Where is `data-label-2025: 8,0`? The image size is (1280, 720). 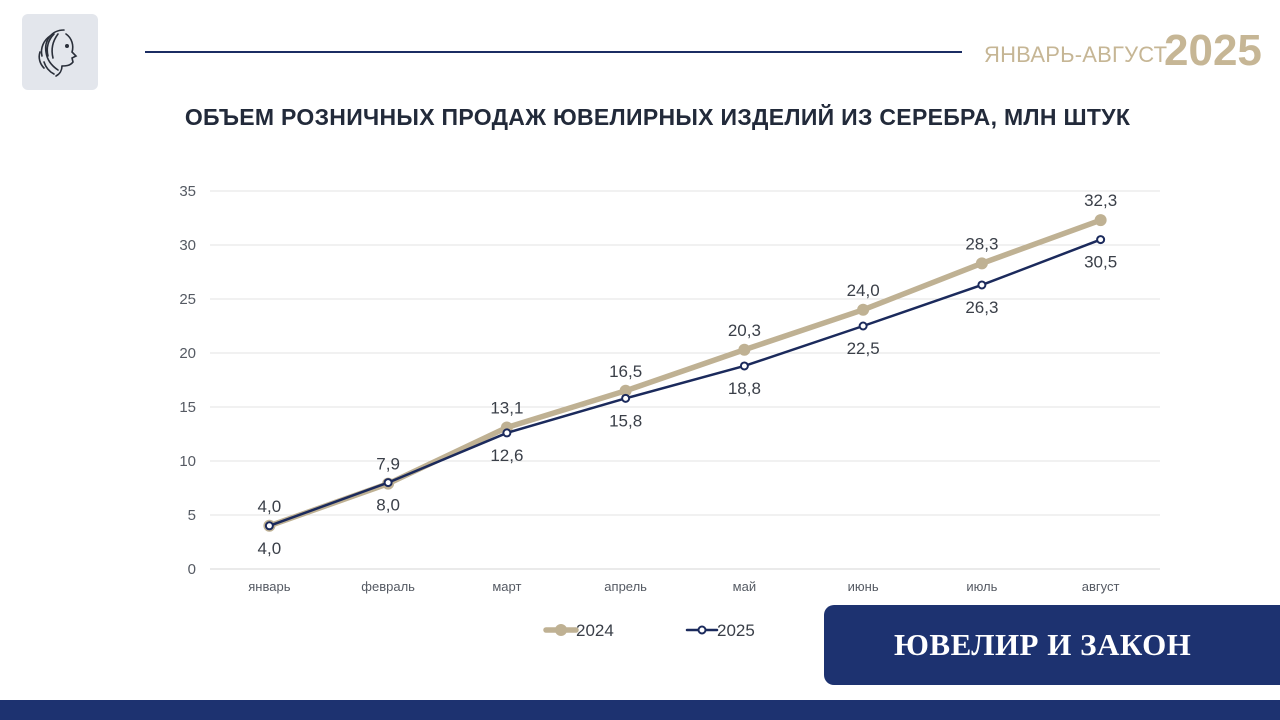
data-label-2025: 8,0 is located at coordinates (388, 505).